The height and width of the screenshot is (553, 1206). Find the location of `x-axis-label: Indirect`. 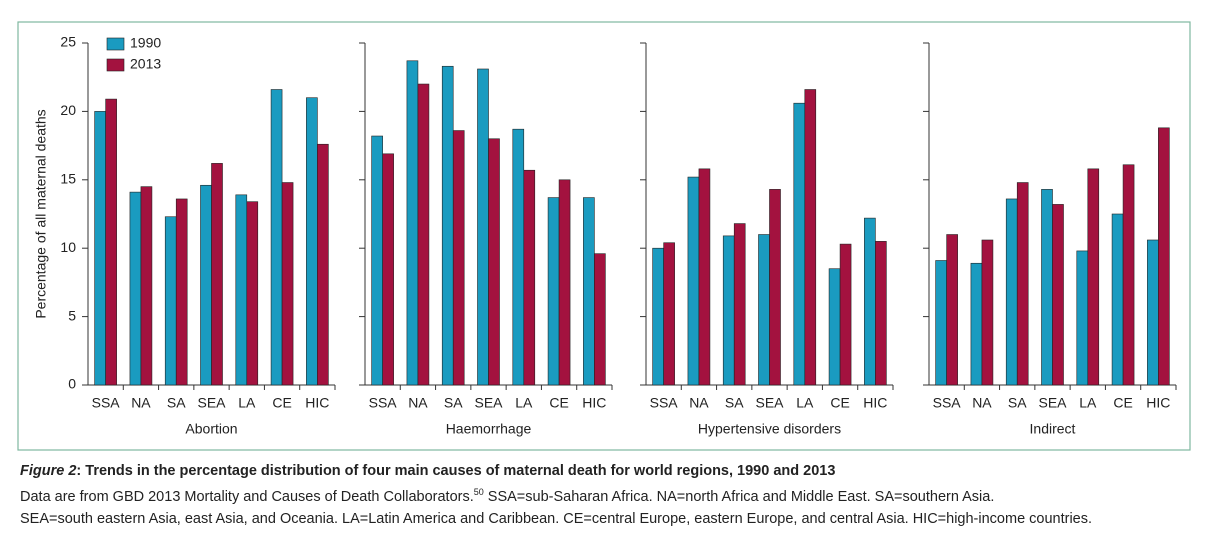

x-axis-label: Indirect is located at coordinates (1053, 429).